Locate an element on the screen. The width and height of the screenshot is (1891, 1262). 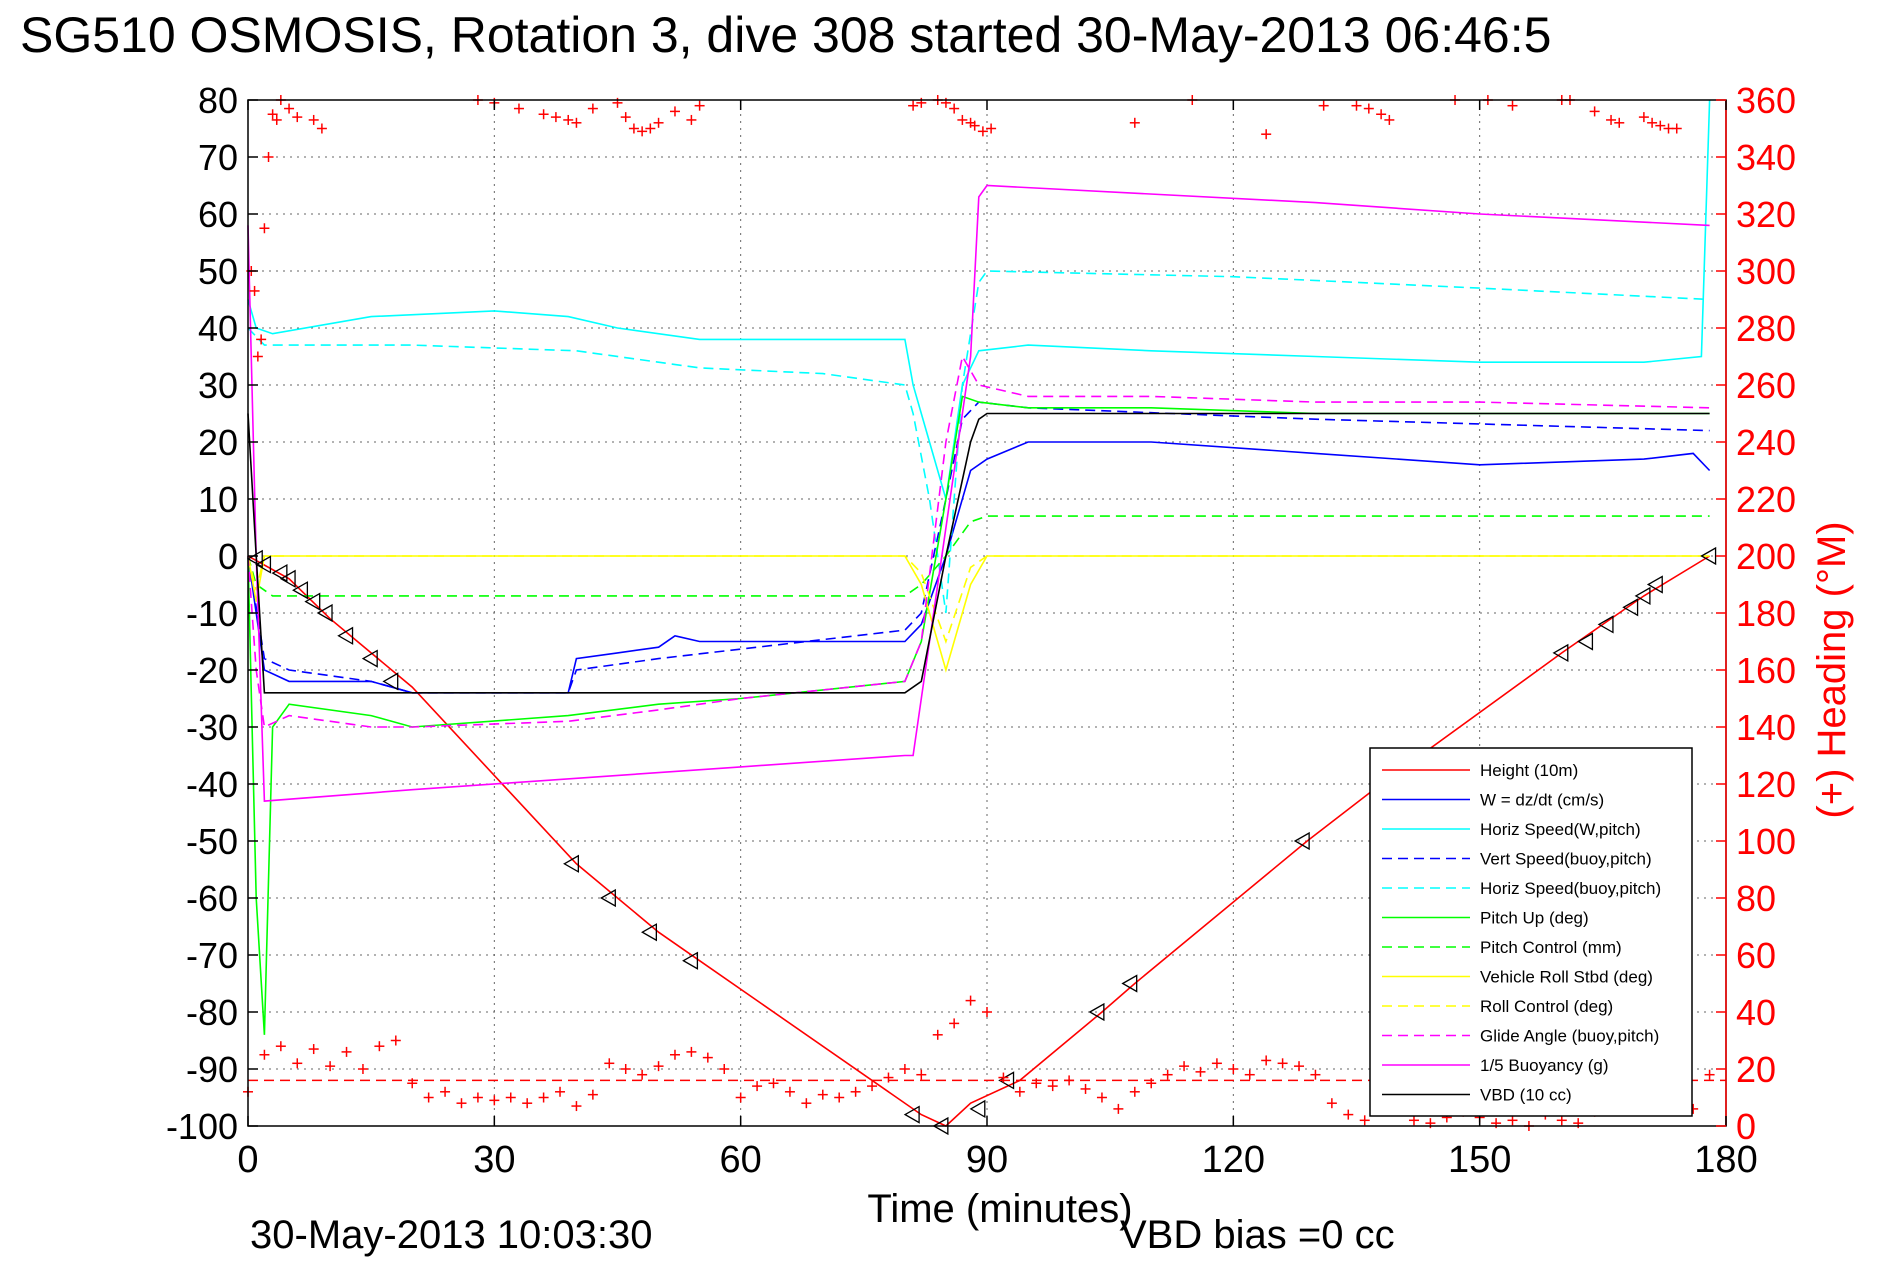
y2-tick-label: 200 is located at coordinates (1766, 556).